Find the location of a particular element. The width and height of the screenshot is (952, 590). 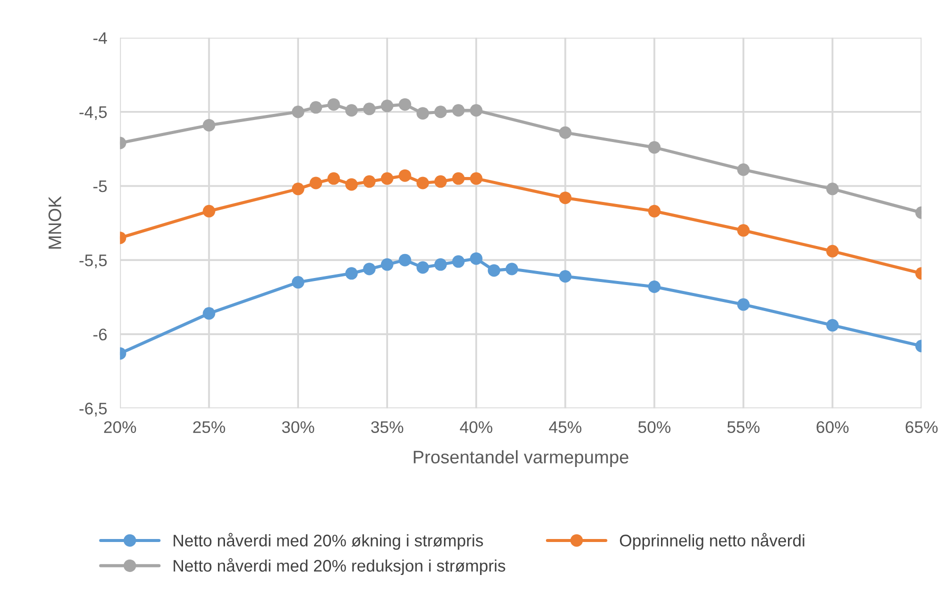

y-tick-label: -4,5 is located at coordinates (93, 113).